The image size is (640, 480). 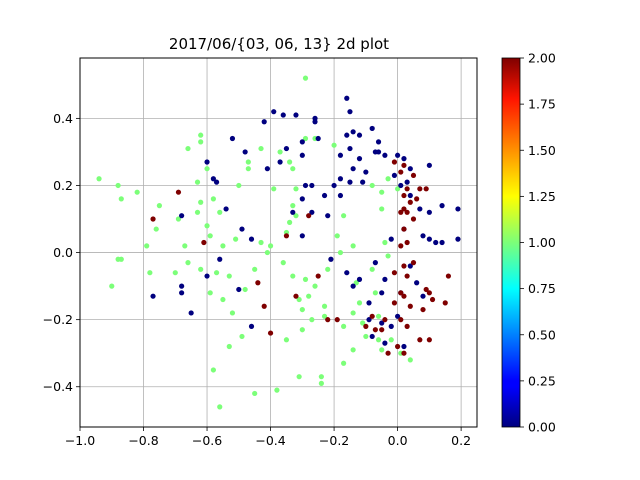 What do you see at coordinates (542, 380) in the screenshot?
I see `colorbar-tick-label: 0.25` at bounding box center [542, 380].